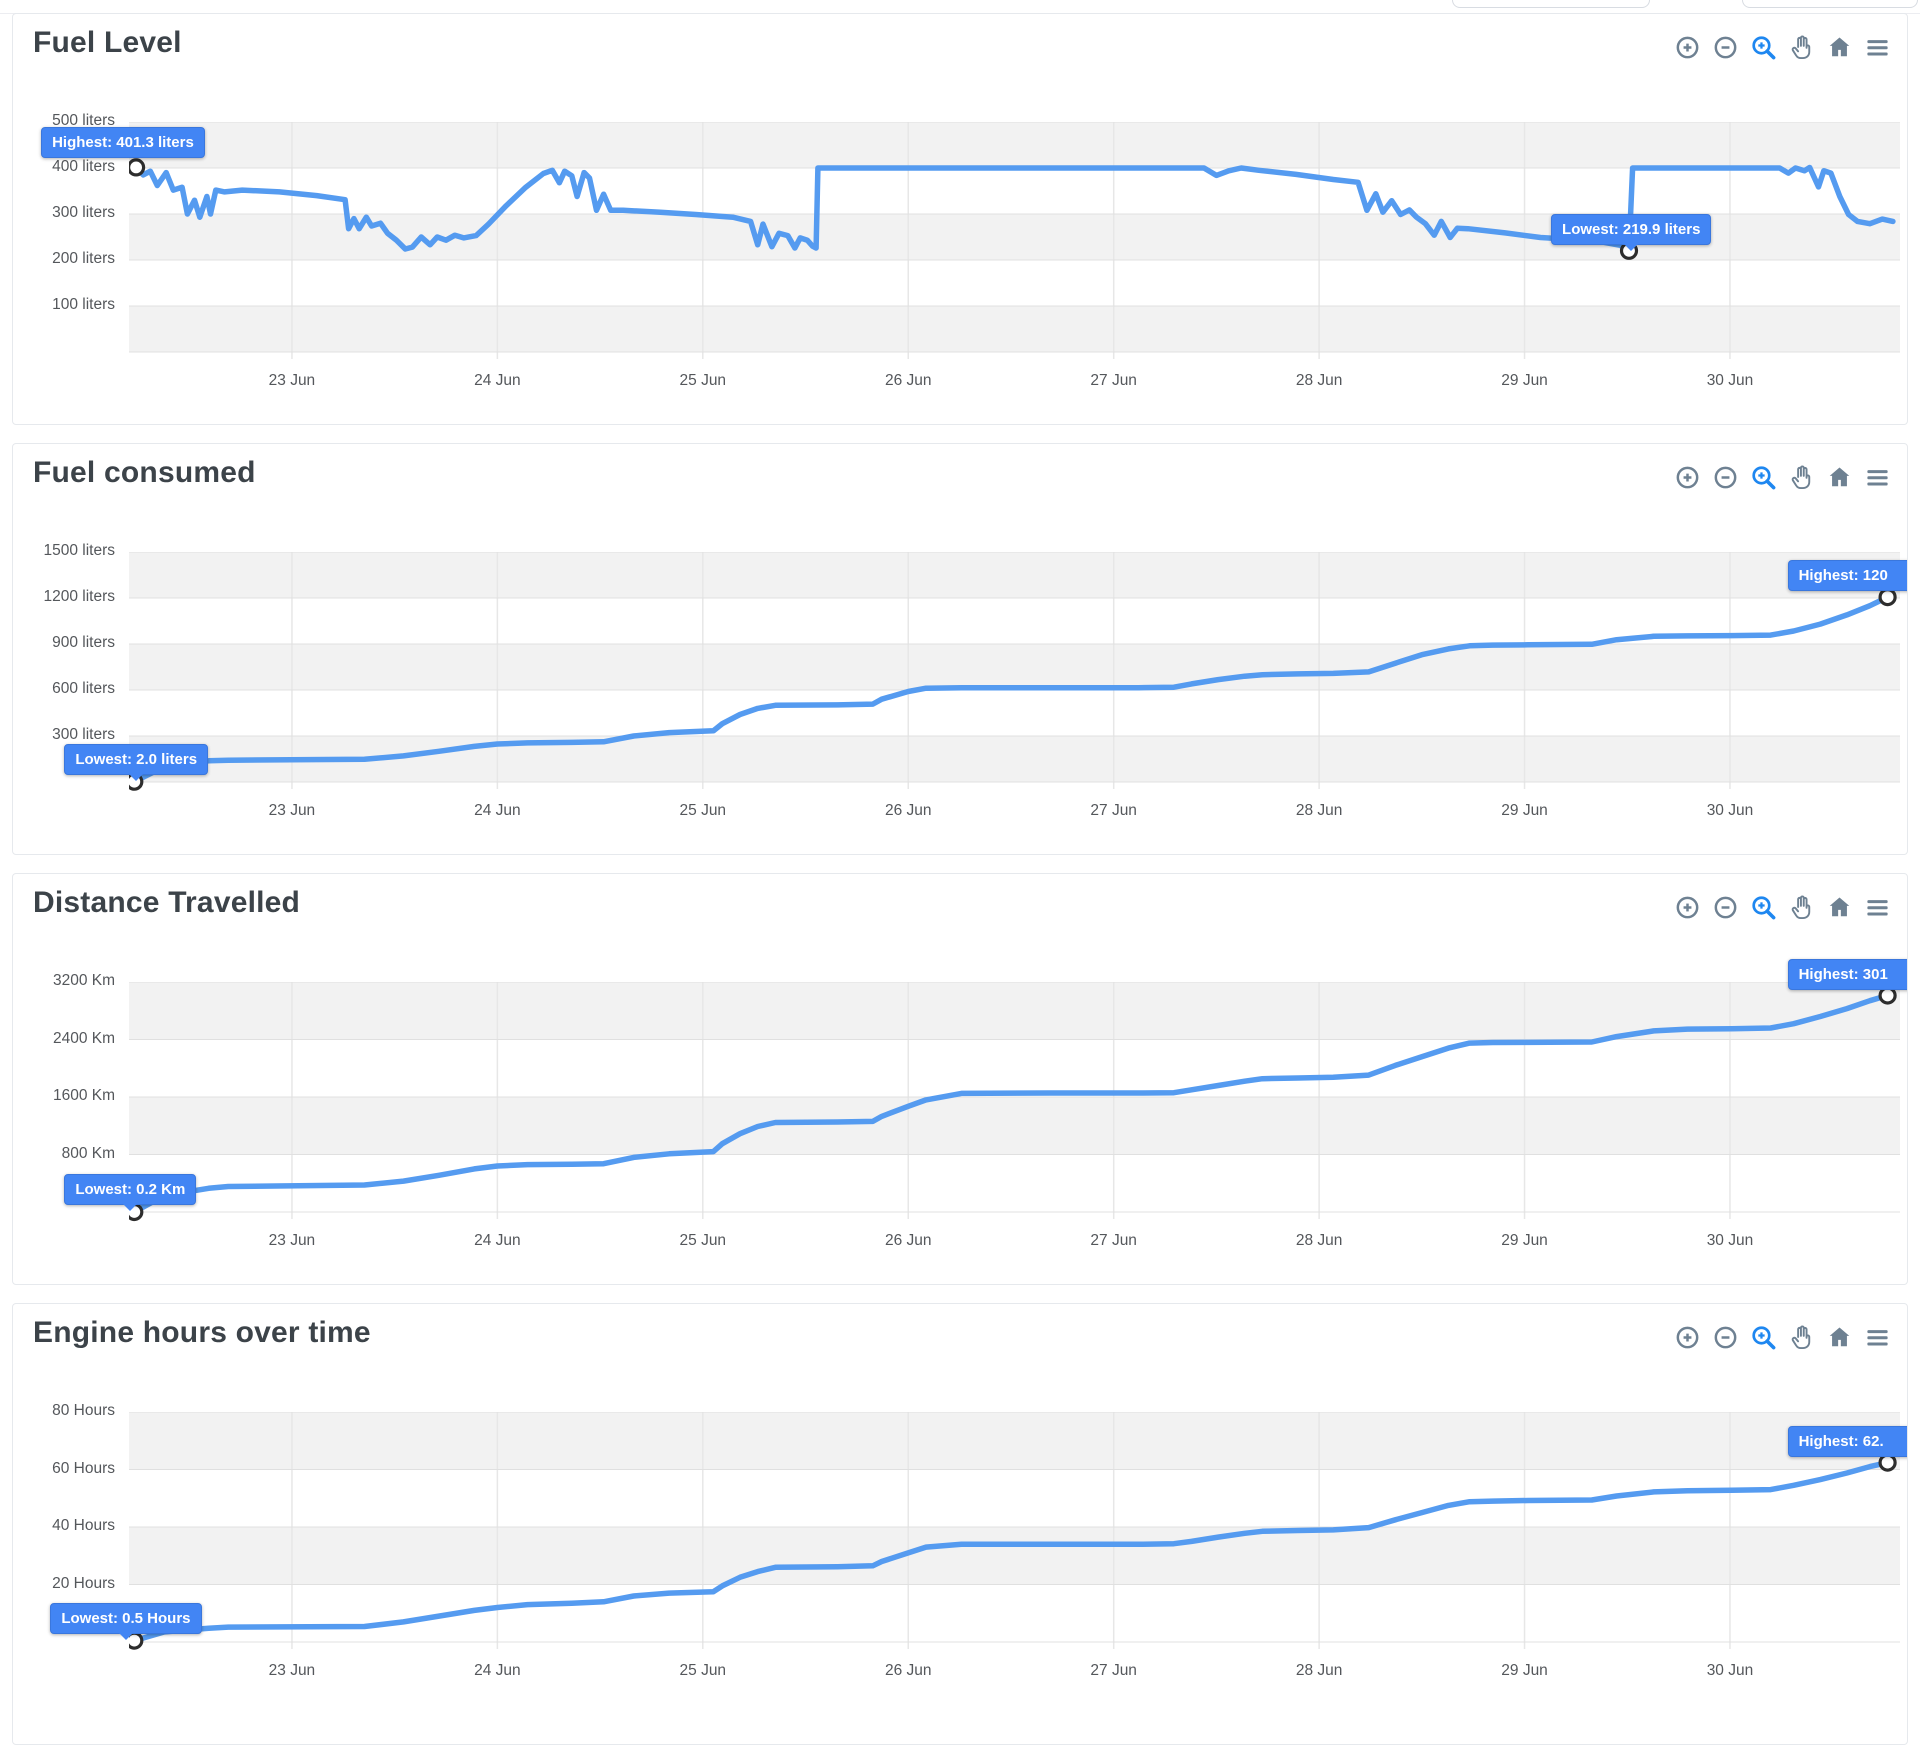 Image resolution: width=1920 pixels, height=1763 pixels. I want to click on chart-title-engine-hours: Engine hours over time, so click(202, 1332).